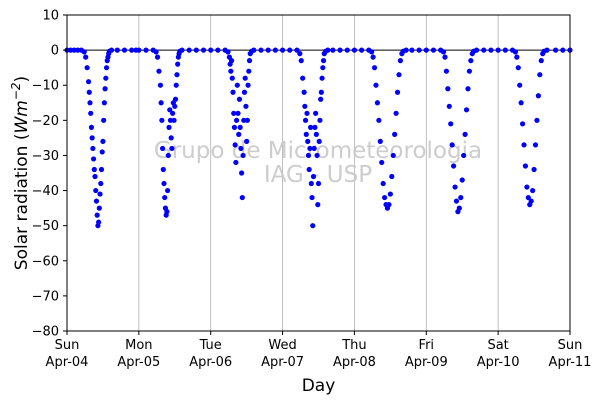 The image size is (603, 405). What do you see at coordinates (45, 121) in the screenshot?
I see `y-tick-label: −20` at bounding box center [45, 121].